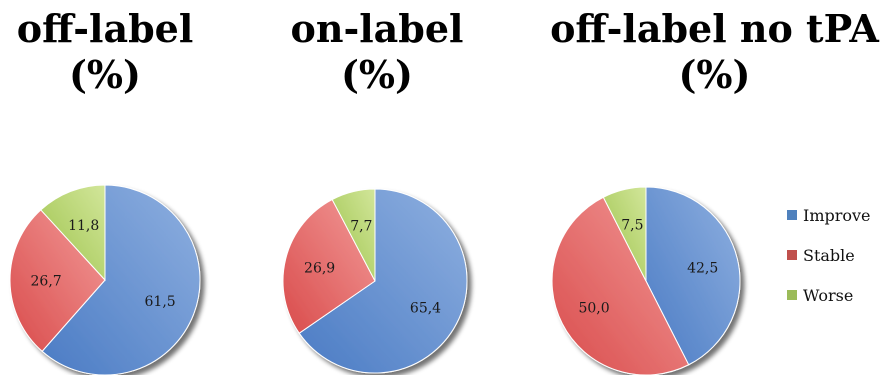 The width and height of the screenshot is (884, 375). What do you see at coordinates (319, 268) in the screenshot?
I see `data-label: 26,9` at bounding box center [319, 268].